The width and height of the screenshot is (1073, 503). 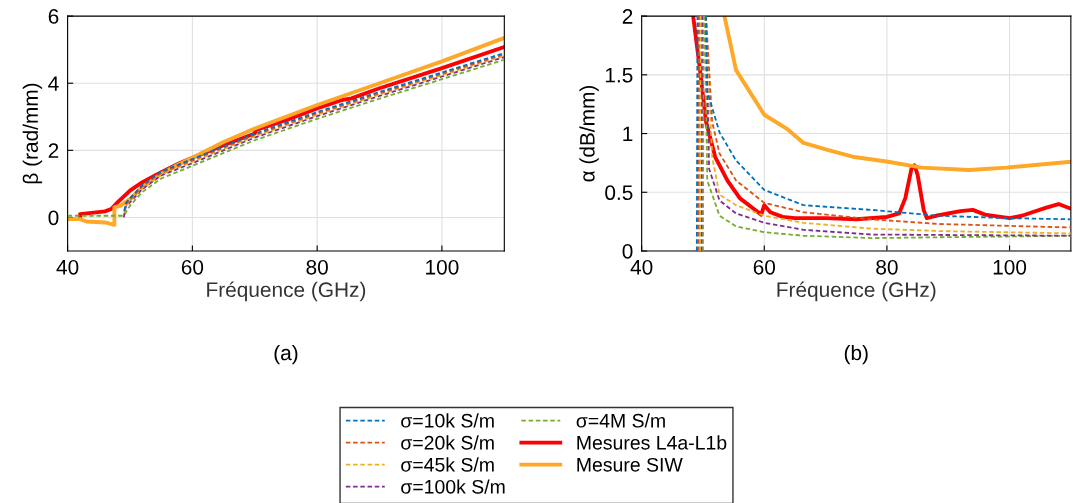 I want to click on y-tick-label: 1.5, so click(x=619, y=75).